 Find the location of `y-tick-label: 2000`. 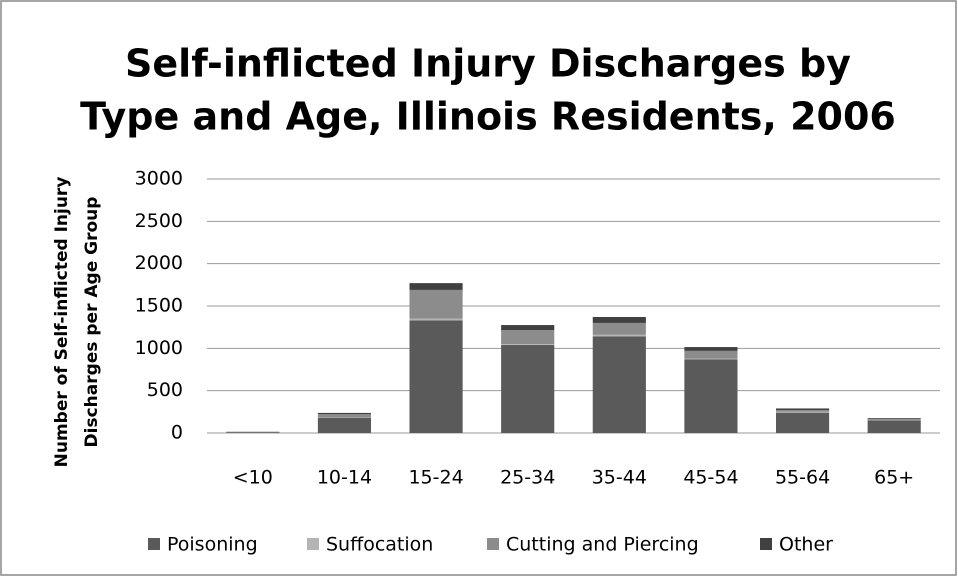

y-tick-label: 2000 is located at coordinates (159, 263).